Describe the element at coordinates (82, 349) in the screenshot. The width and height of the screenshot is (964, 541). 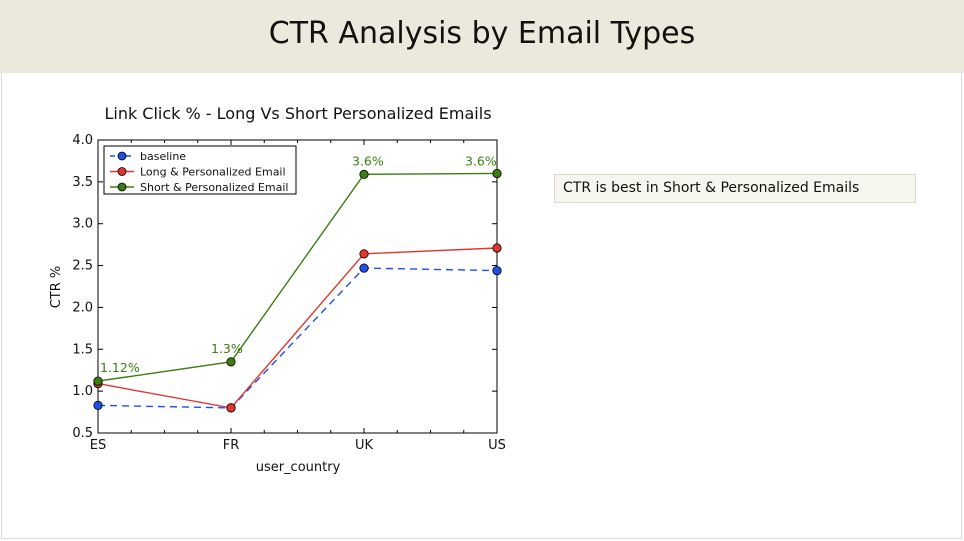
I see `y-tick-label: 1.5` at that location.